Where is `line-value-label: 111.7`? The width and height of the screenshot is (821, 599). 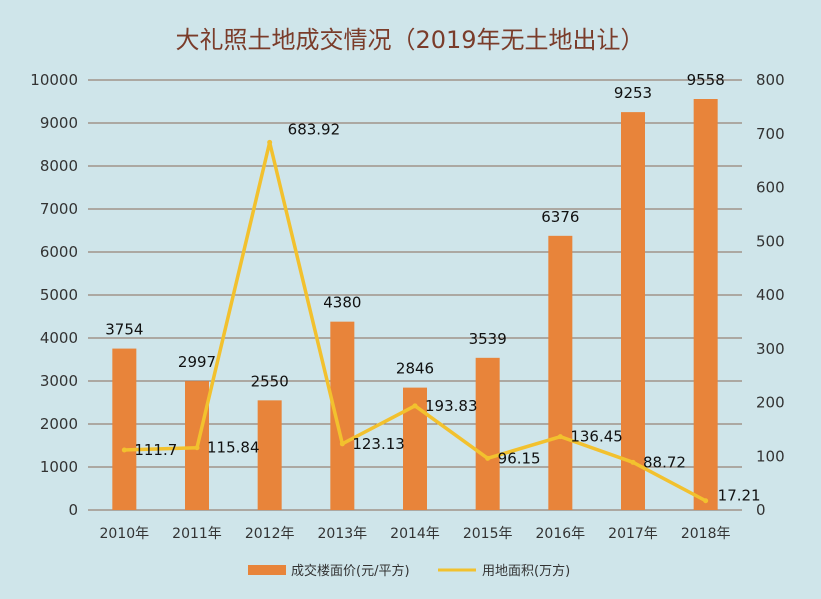 line-value-label: 111.7 is located at coordinates (155, 450).